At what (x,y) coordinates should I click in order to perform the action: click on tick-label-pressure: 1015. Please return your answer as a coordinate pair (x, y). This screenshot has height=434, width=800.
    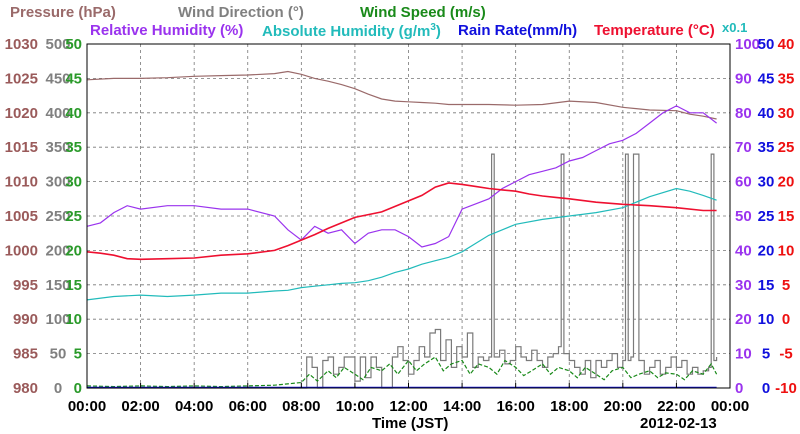
    Looking at the image, I should click on (21, 147).